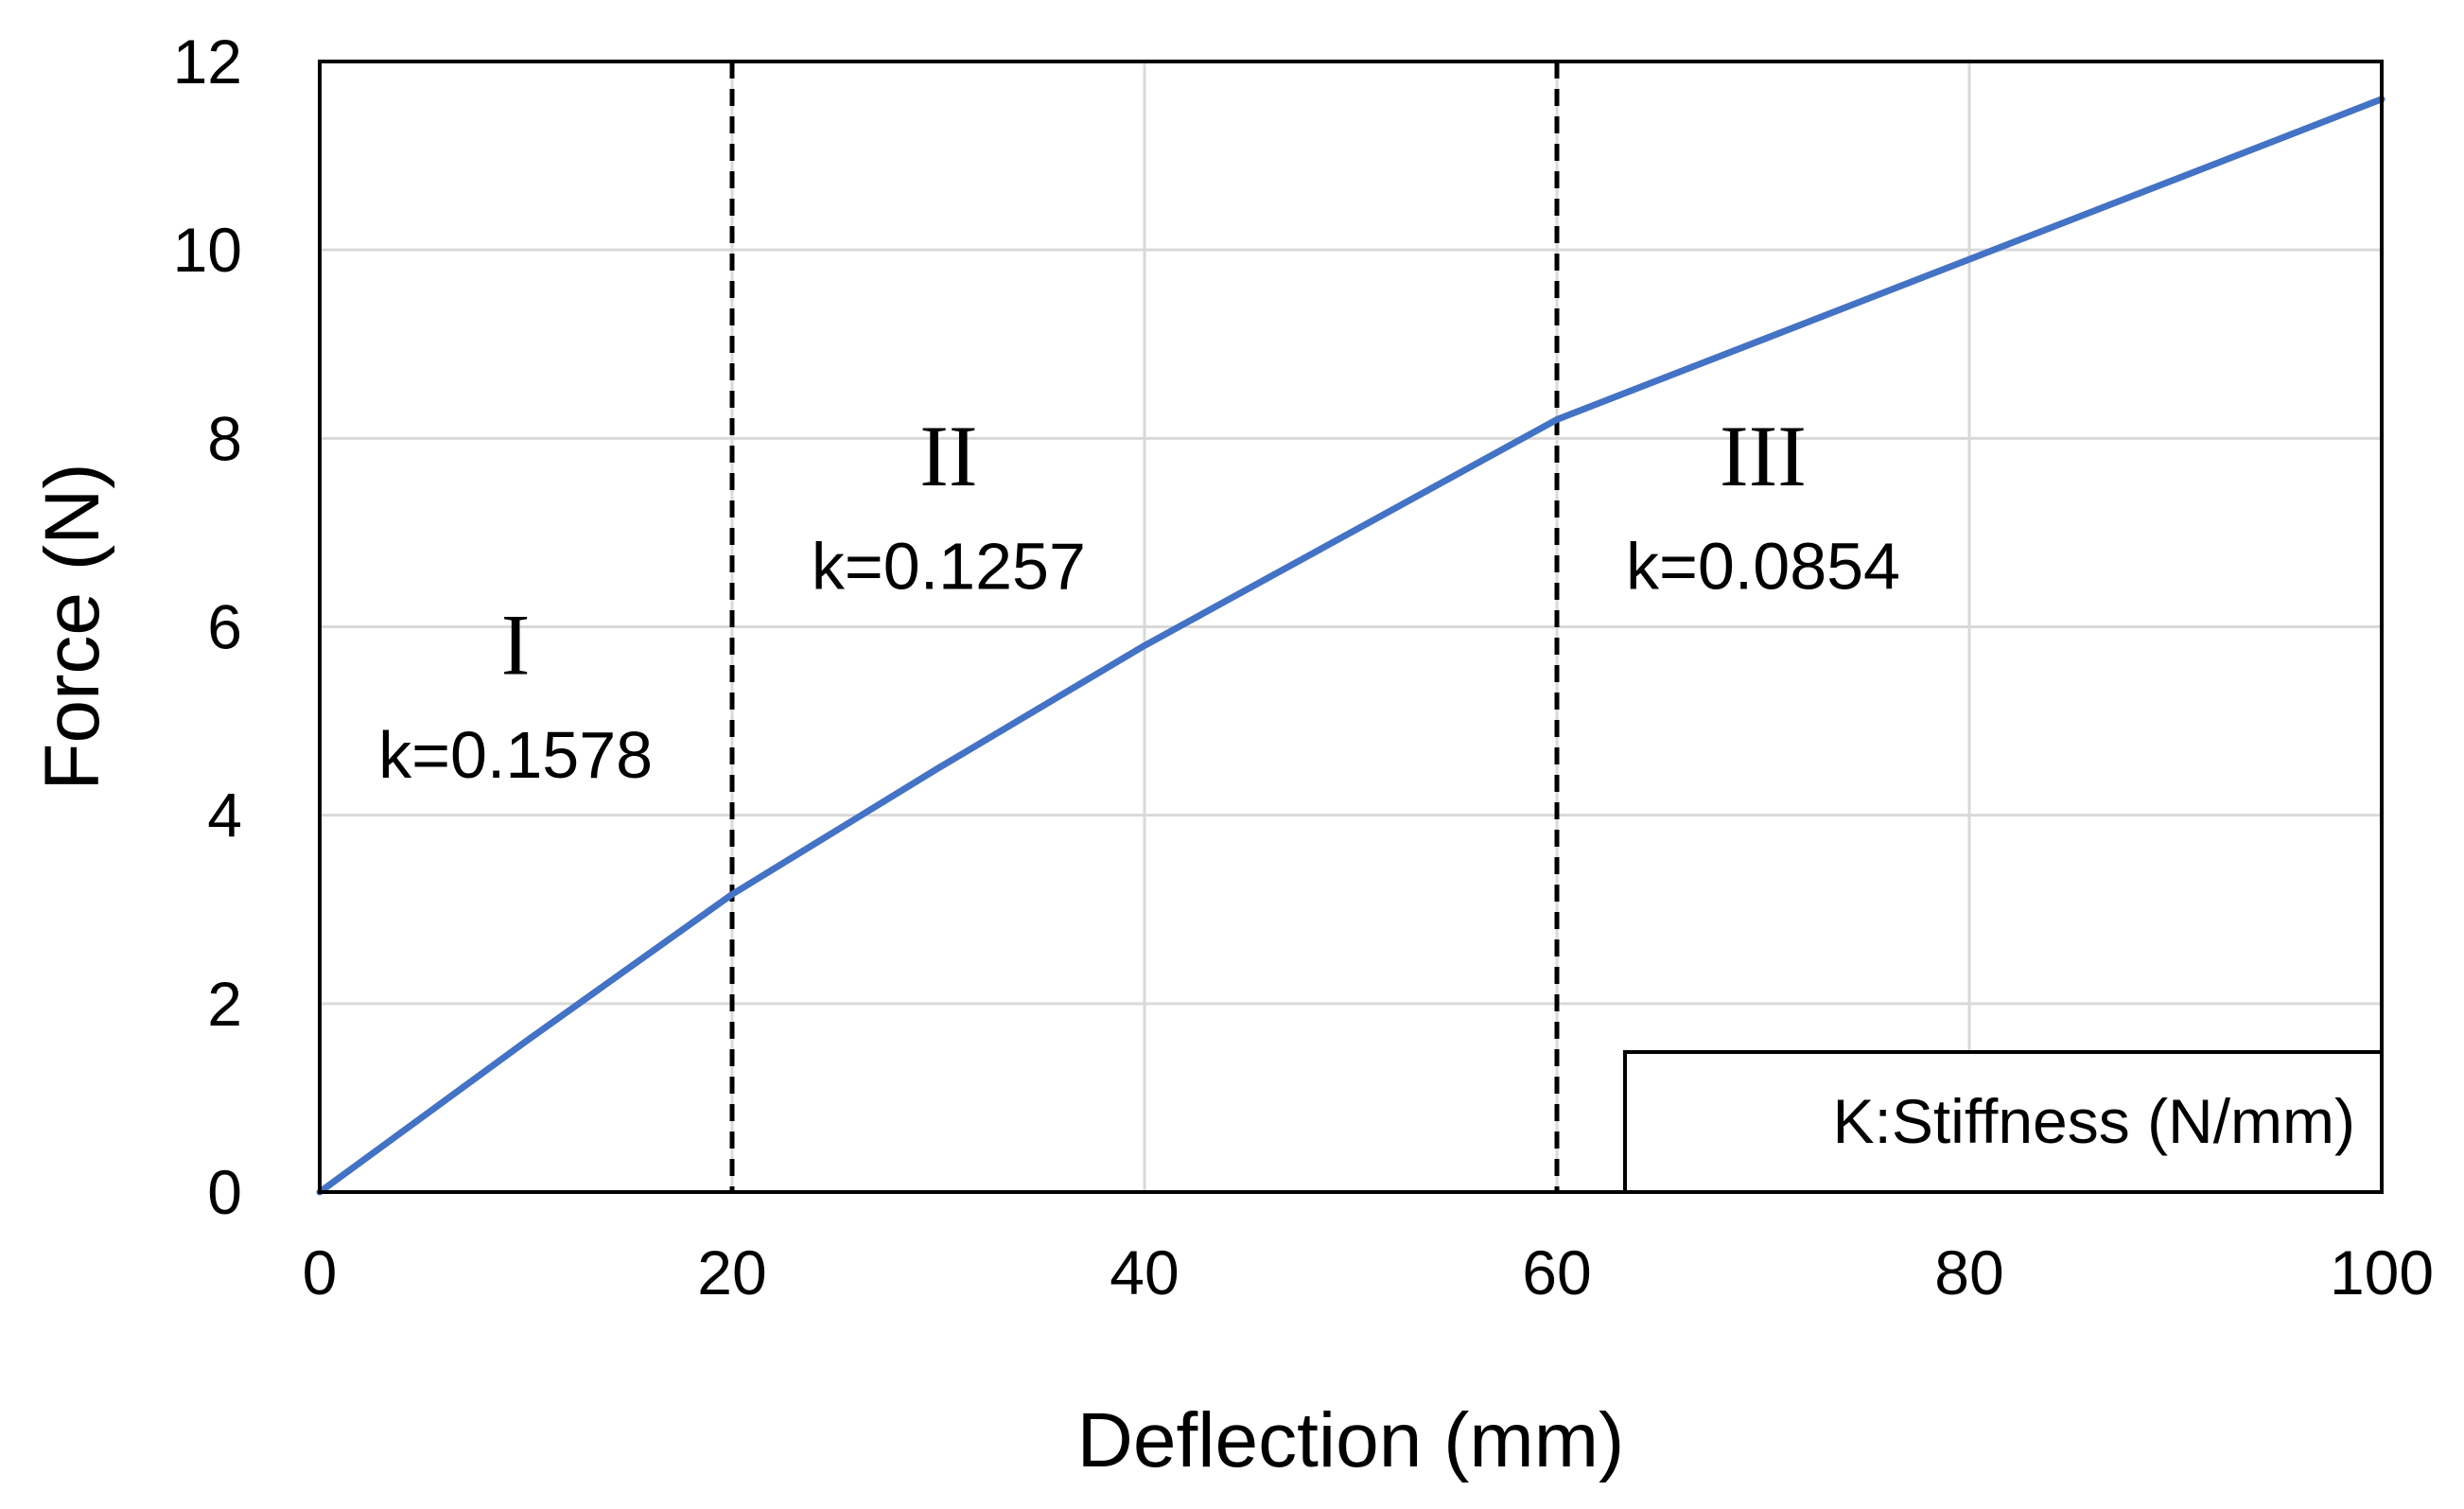 The width and height of the screenshot is (2464, 1509). I want to click on x-tick-label: 80, so click(1968, 1272).